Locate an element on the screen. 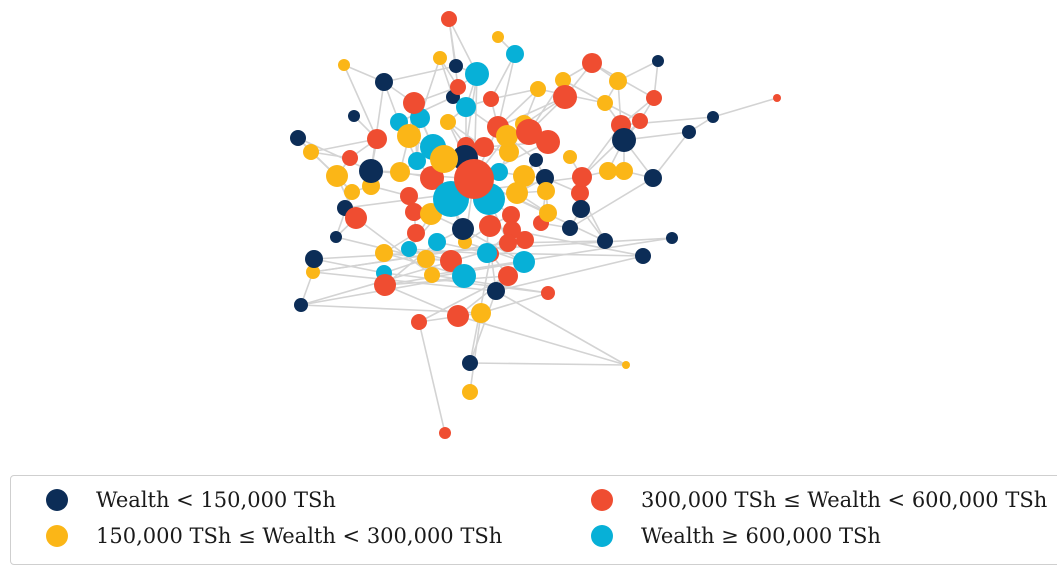  legend-label-low: Wealth < 150,000 TSh is located at coordinates (216, 500).